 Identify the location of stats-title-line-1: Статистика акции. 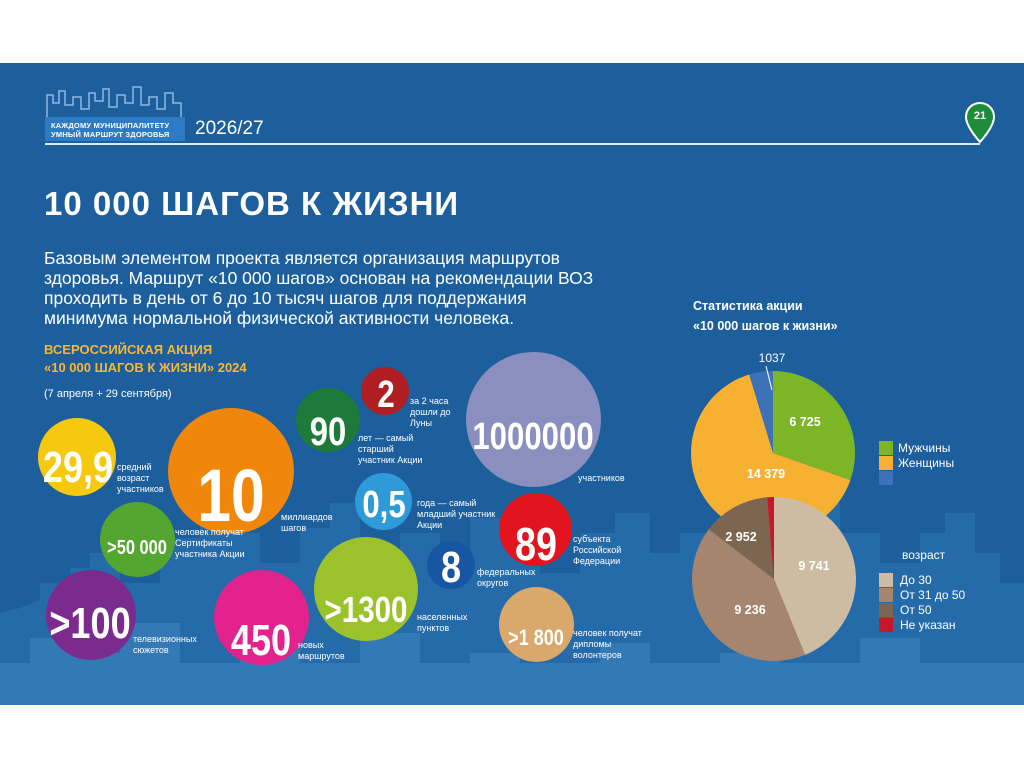
(748, 306).